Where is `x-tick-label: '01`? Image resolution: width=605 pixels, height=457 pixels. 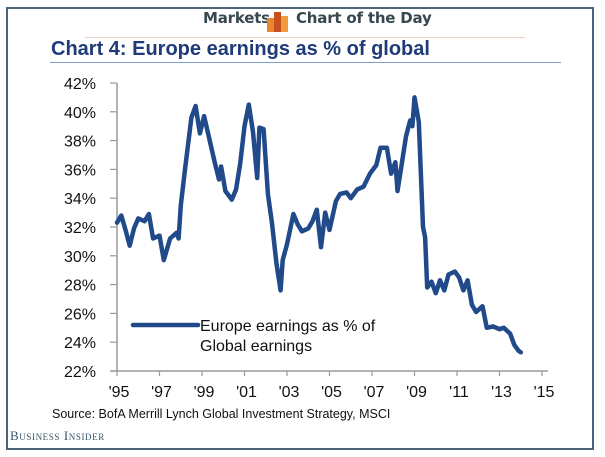
x-tick-label: '01 is located at coordinates (246, 392).